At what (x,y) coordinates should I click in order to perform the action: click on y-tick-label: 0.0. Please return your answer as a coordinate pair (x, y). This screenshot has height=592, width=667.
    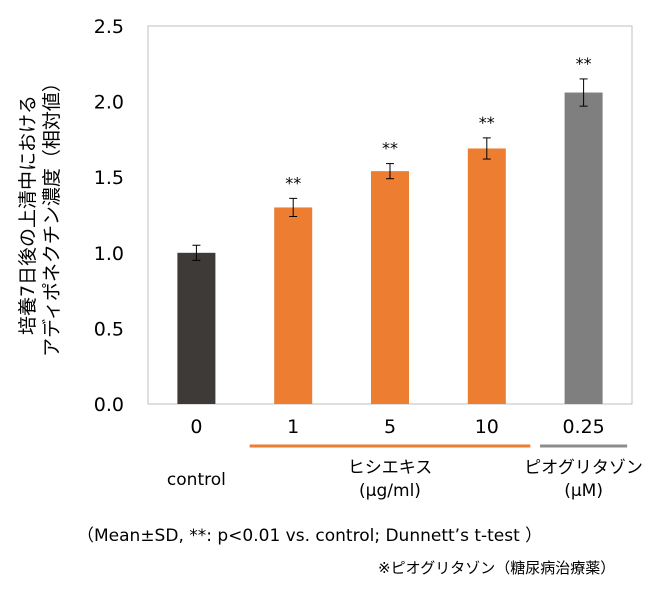
    Looking at the image, I should click on (109, 405).